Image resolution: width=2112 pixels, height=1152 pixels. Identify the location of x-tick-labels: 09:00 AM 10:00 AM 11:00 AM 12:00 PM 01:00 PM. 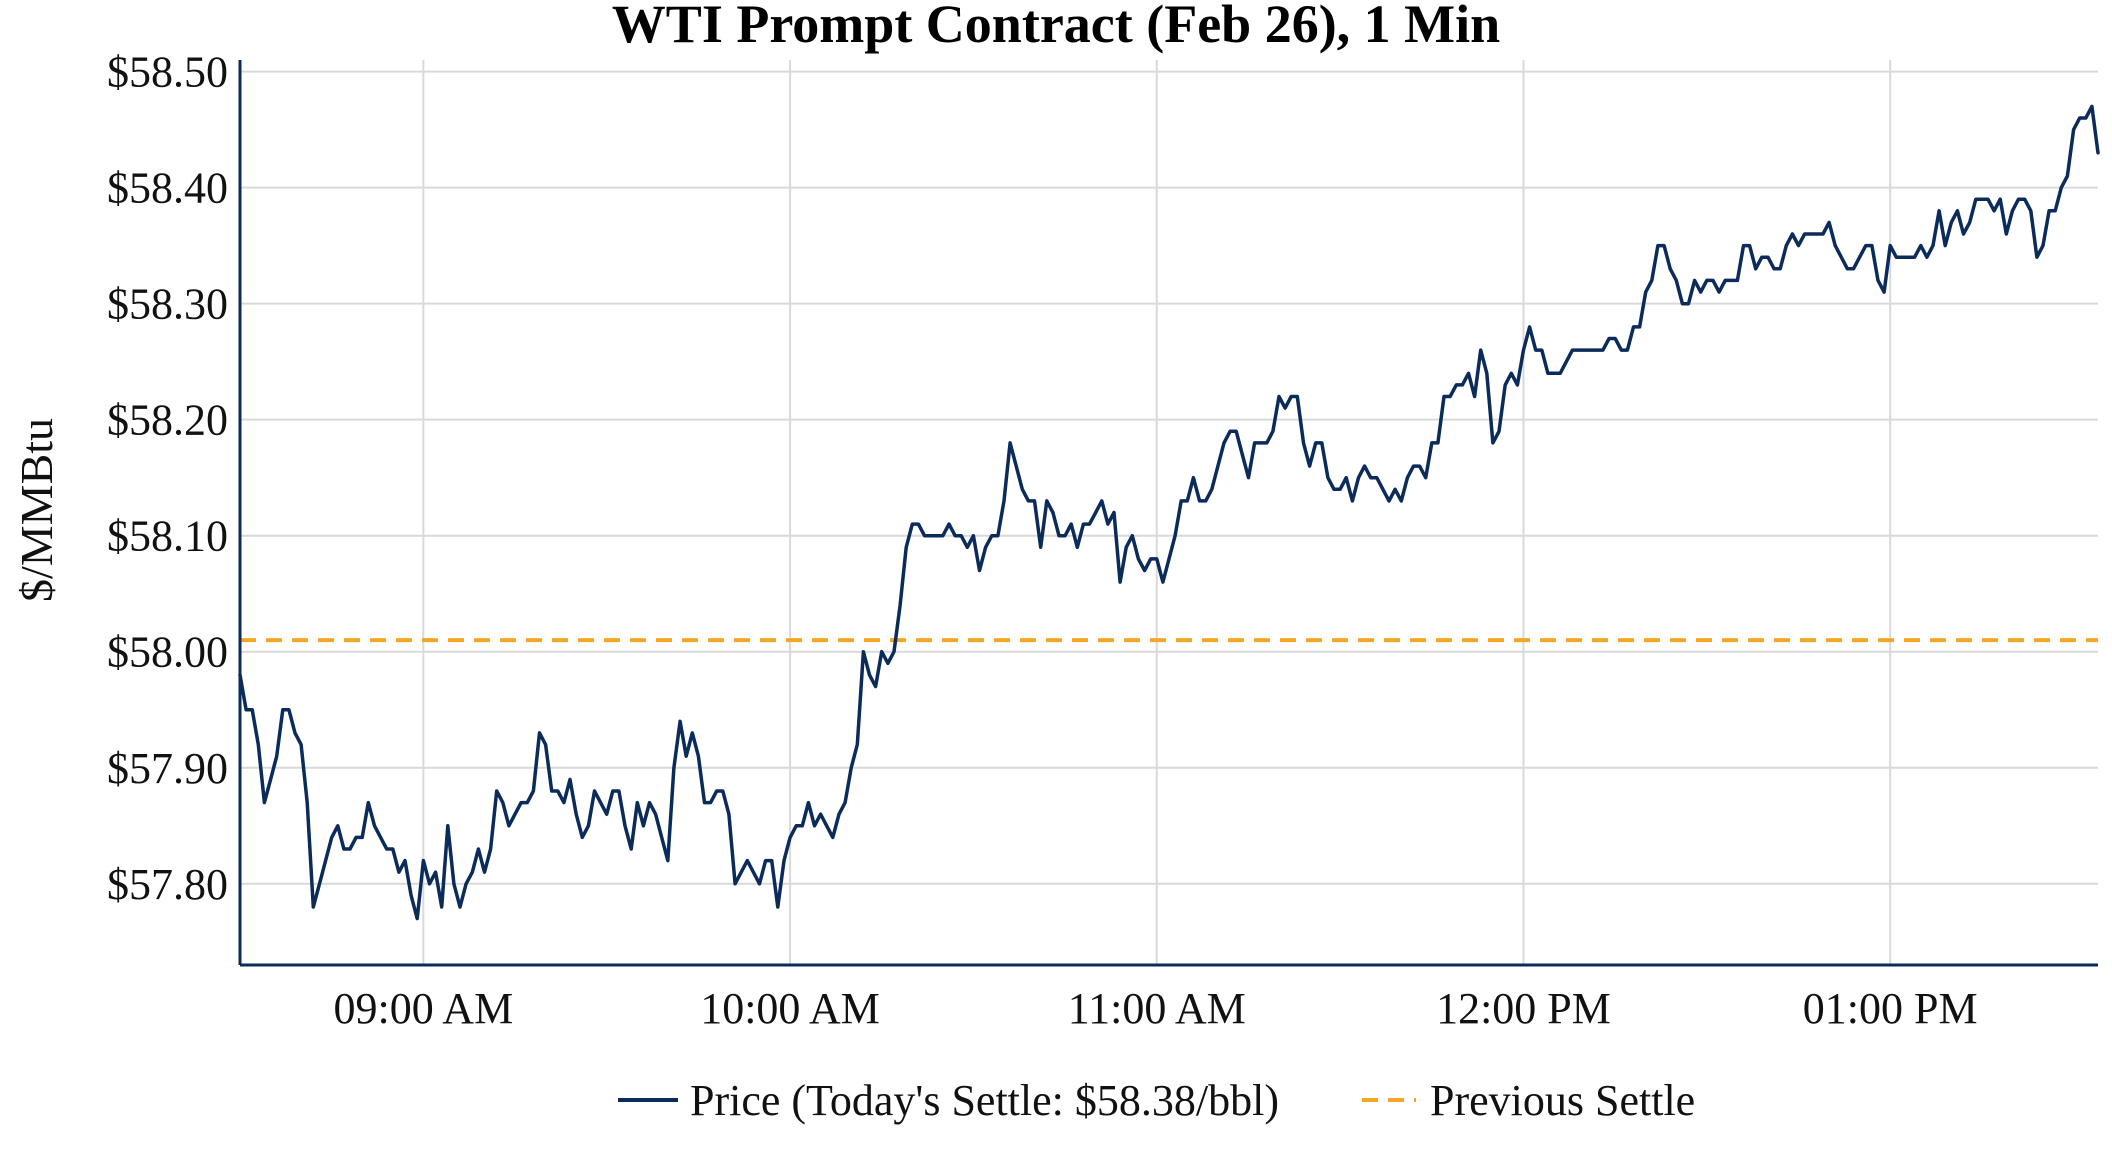
(1156, 1008).